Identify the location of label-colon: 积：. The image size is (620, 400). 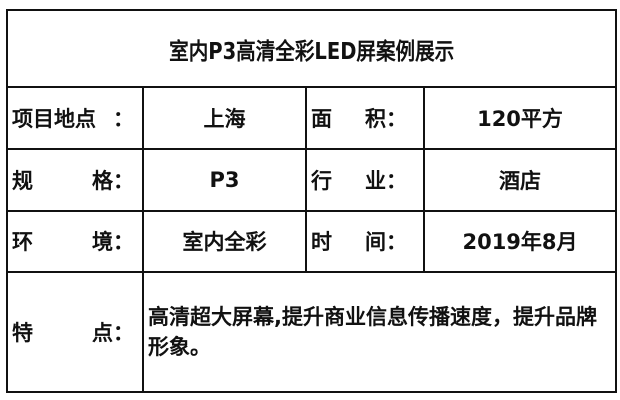
(386, 118).